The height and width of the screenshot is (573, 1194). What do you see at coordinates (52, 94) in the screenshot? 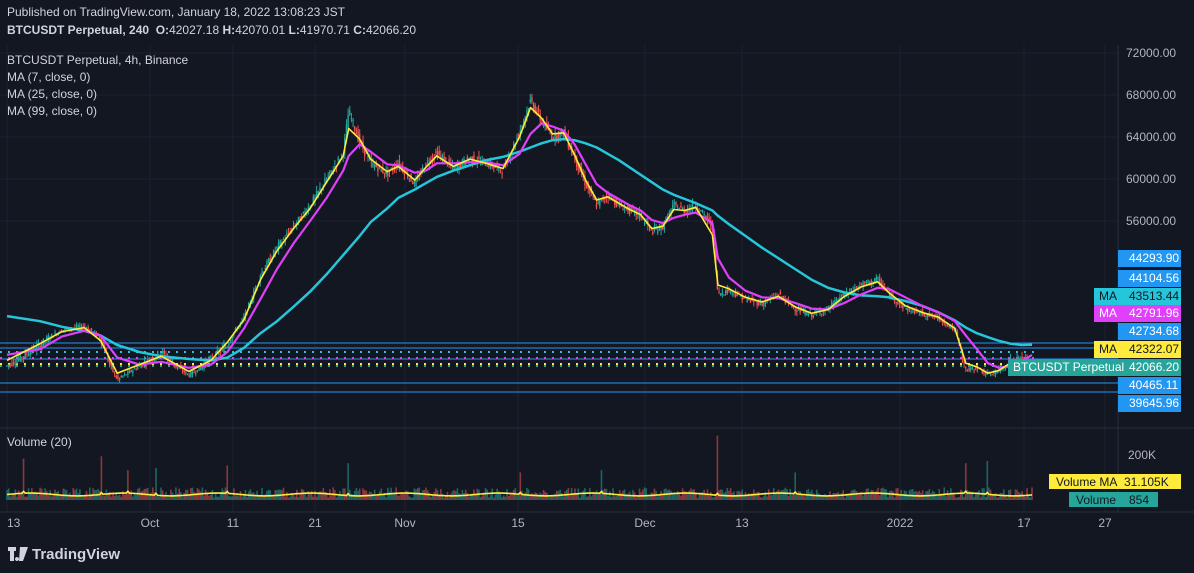
I see `ma25-legend: MA (25, close, 0)` at bounding box center [52, 94].